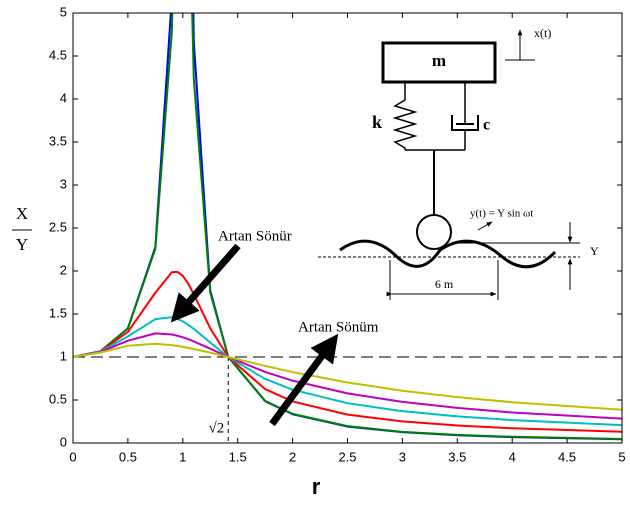  Describe the element at coordinates (58, 140) in the screenshot. I see `y-tick-label: 3.5` at that location.